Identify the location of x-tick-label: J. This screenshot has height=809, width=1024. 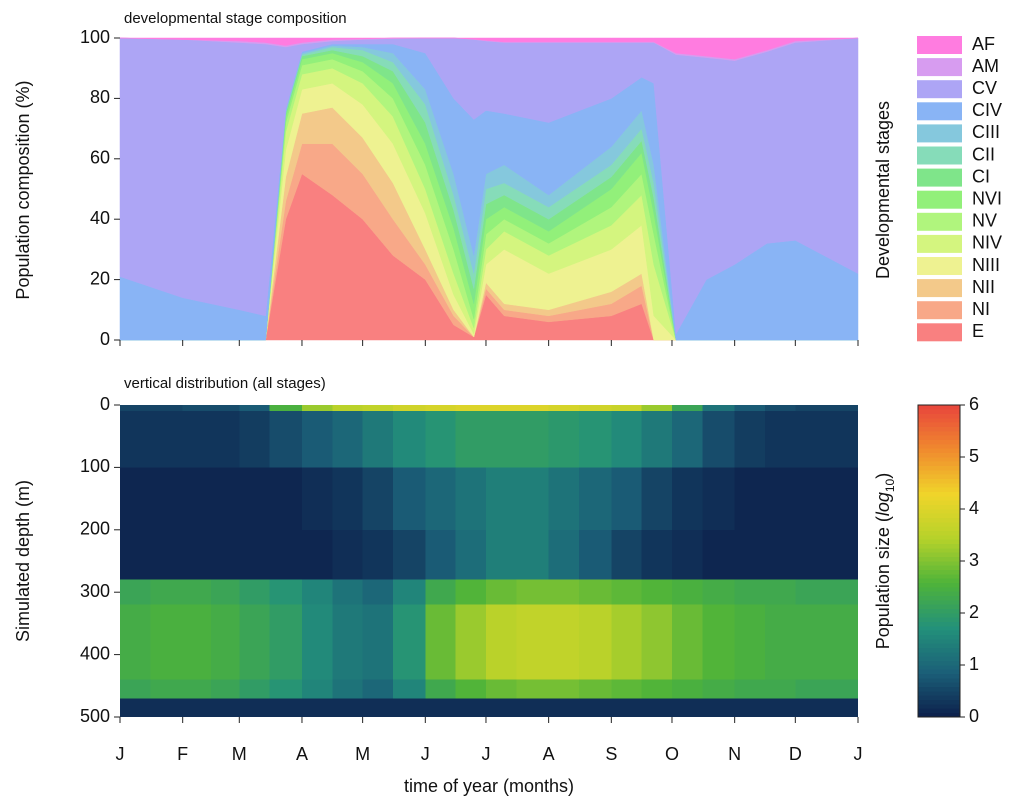
(485, 754).